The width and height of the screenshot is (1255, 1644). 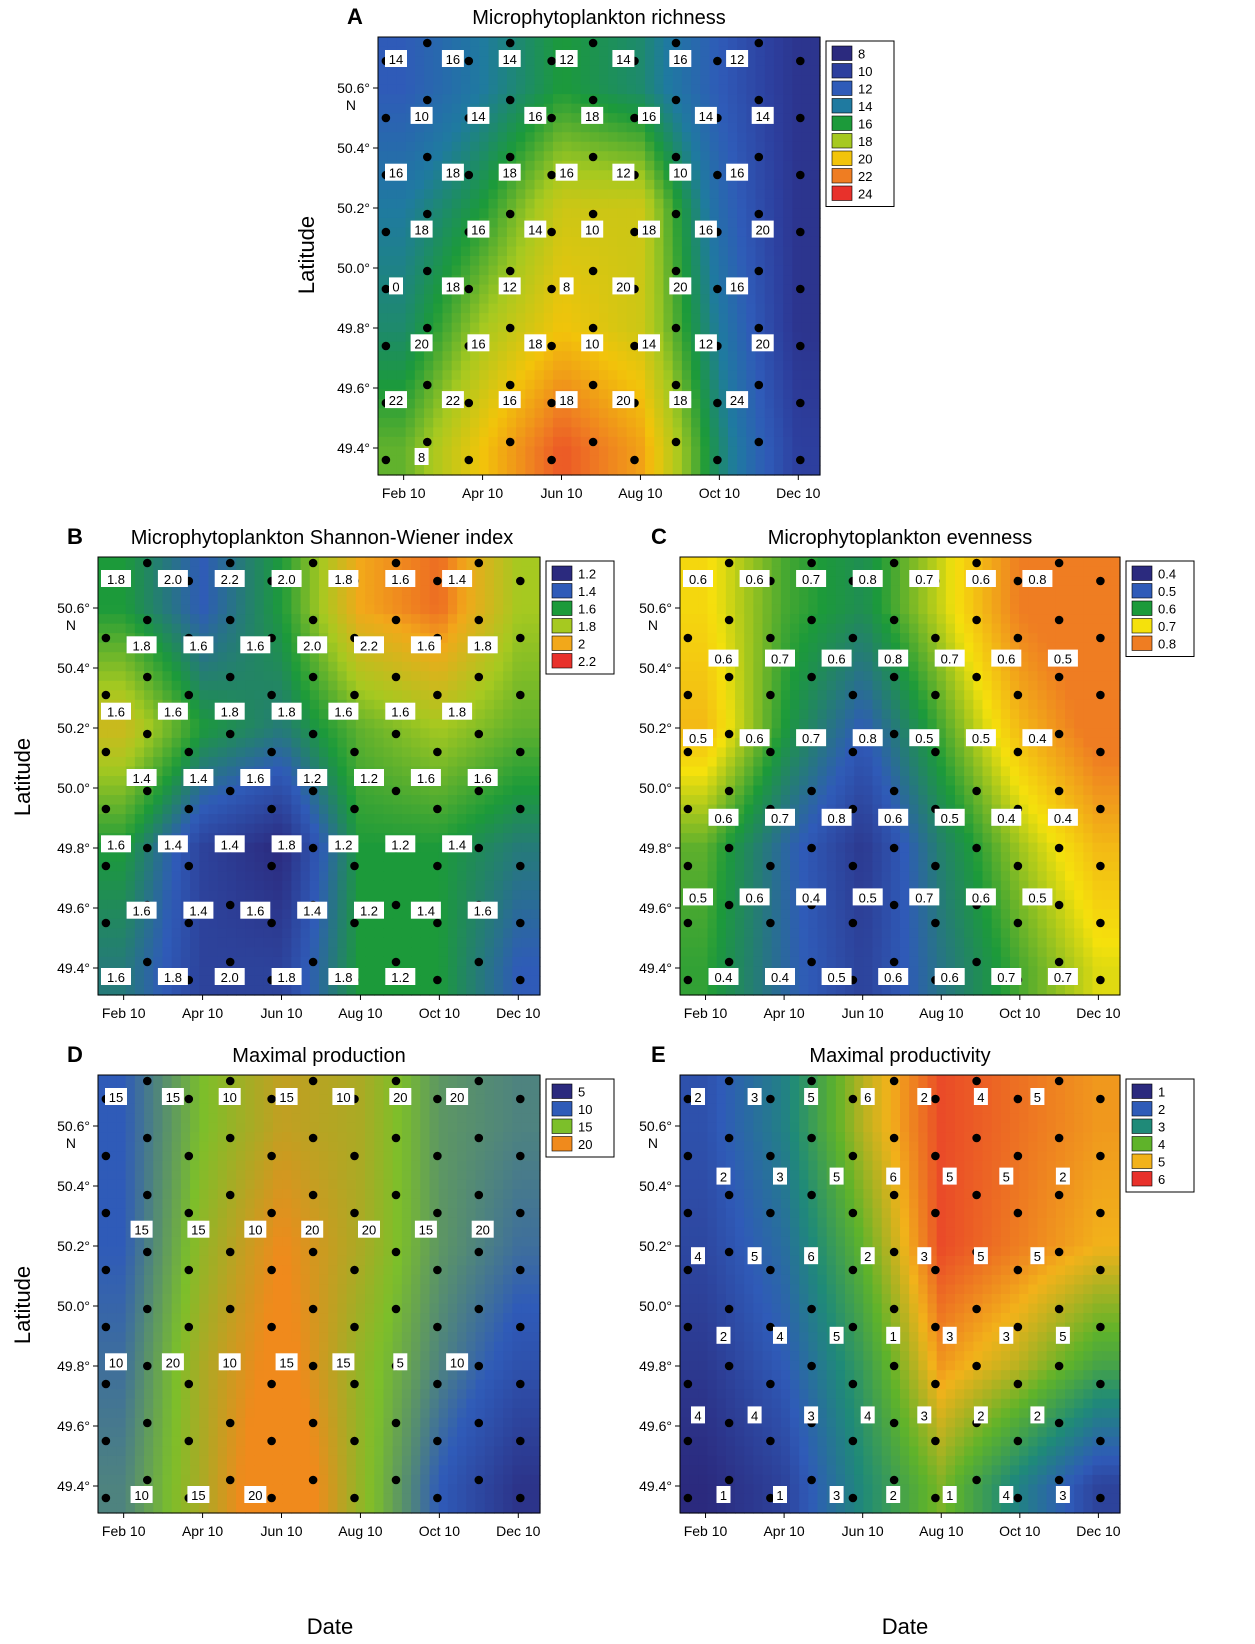 What do you see at coordinates (905, 1626) in the screenshot?
I see `x-axis-title-right: Date` at bounding box center [905, 1626].